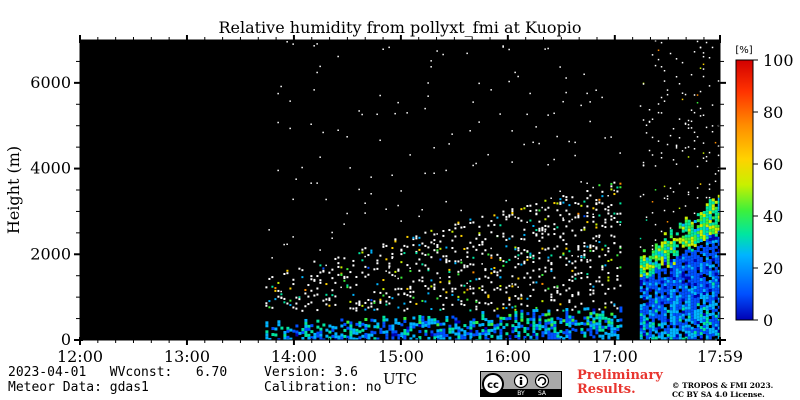  What do you see at coordinates (493, 385) in the screenshot?
I see `svg-text: cc` at bounding box center [493, 385].